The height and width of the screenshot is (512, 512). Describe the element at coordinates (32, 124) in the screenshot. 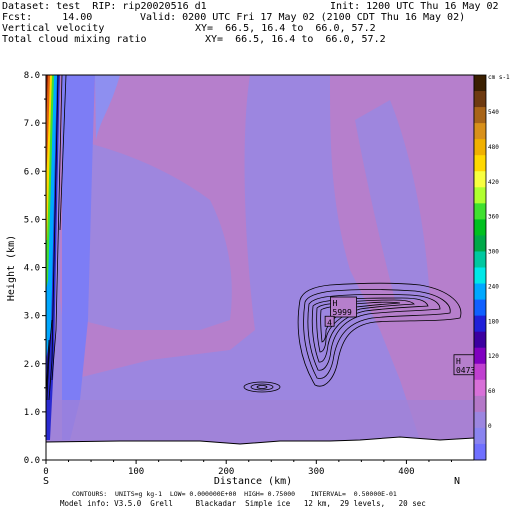

I see `y-tick-label: 7.0` at that location.